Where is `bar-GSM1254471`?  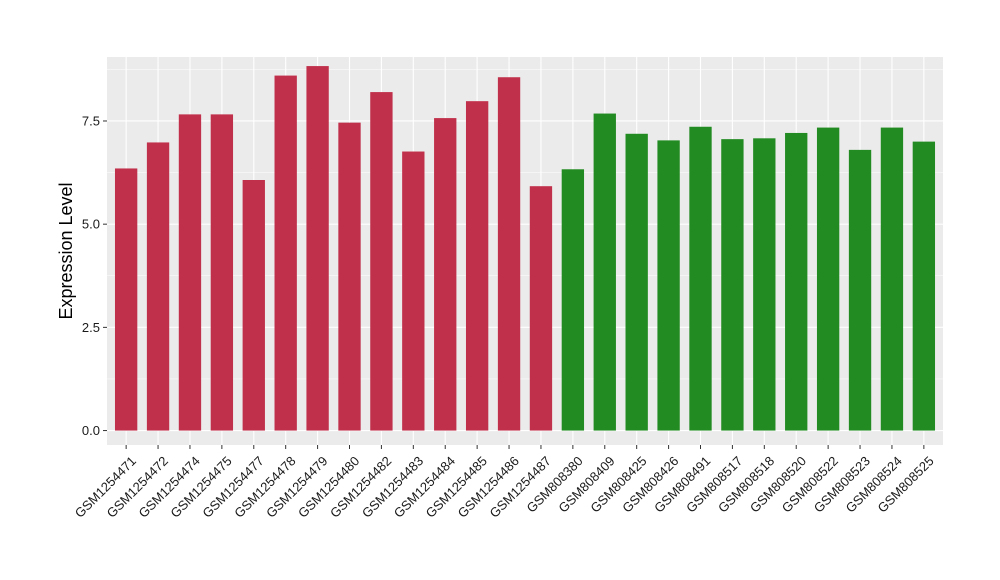 bar-GSM1254471 is located at coordinates (126, 299).